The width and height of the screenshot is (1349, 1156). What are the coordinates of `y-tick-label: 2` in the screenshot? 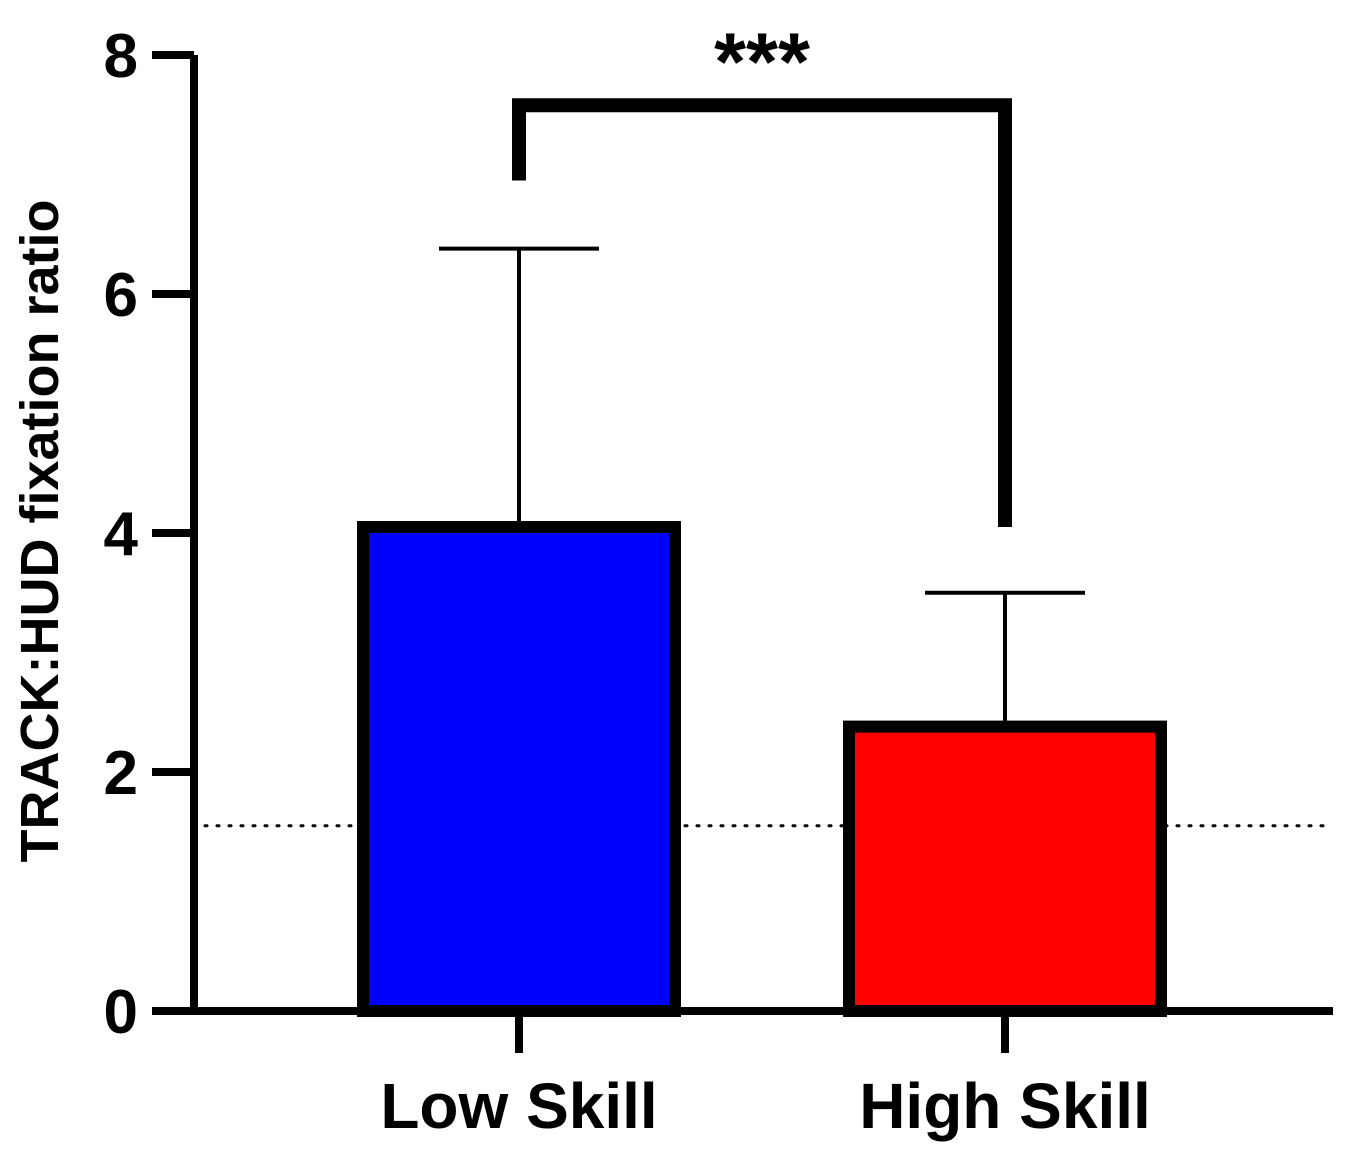 It's located at (121, 773).